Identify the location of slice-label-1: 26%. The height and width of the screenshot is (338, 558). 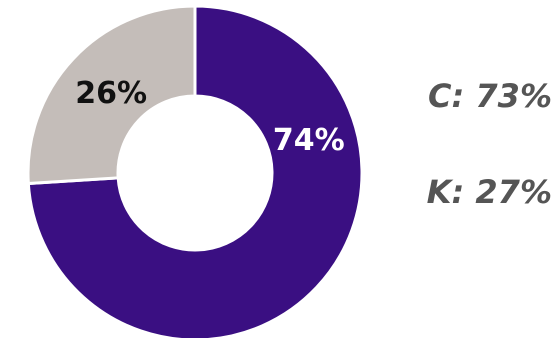
(111, 93).